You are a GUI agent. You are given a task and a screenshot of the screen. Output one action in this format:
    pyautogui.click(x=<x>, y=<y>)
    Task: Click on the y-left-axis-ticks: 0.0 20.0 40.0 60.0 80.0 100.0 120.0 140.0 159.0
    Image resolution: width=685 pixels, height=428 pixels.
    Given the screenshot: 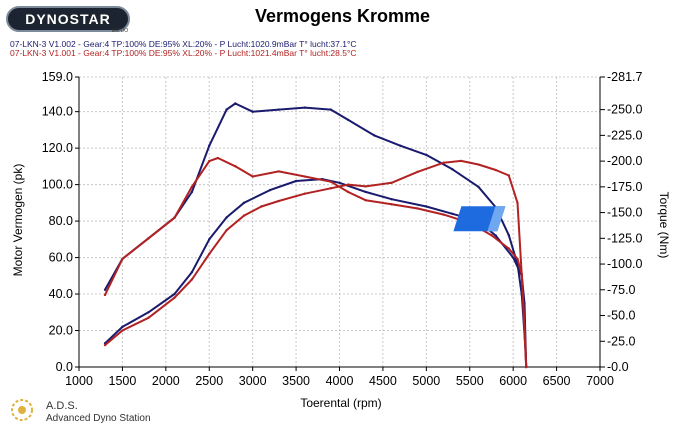 What is the action you would take?
    pyautogui.click(x=57, y=222)
    